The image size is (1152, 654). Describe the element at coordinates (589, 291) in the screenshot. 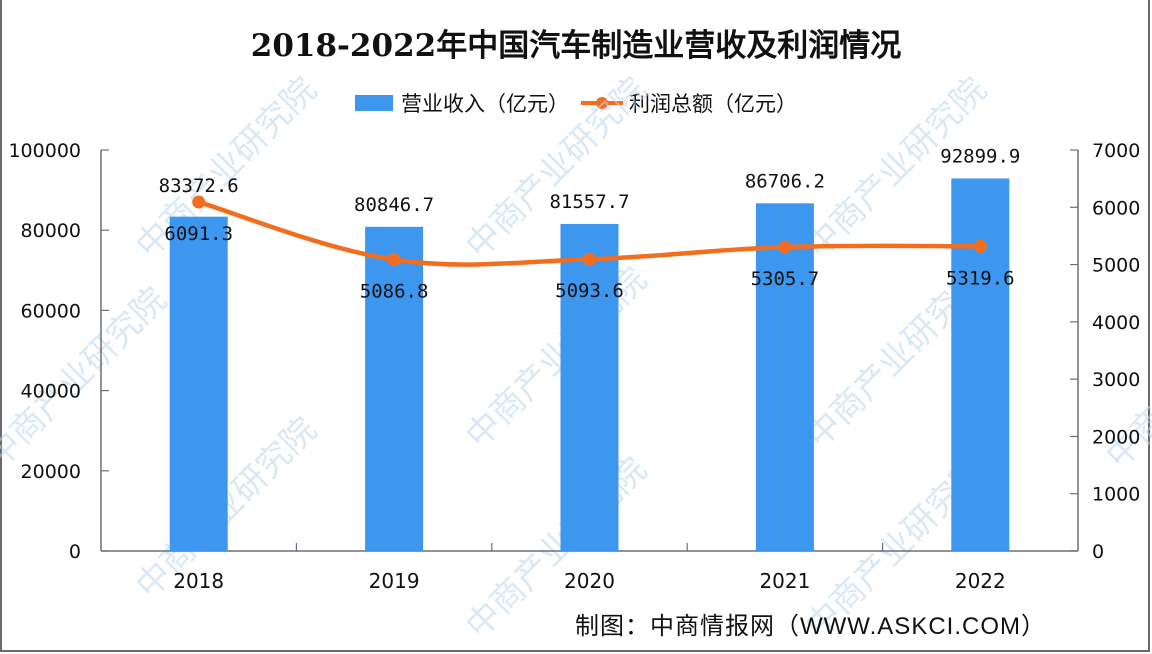

I see `profit-data-label: 5093.6` at that location.